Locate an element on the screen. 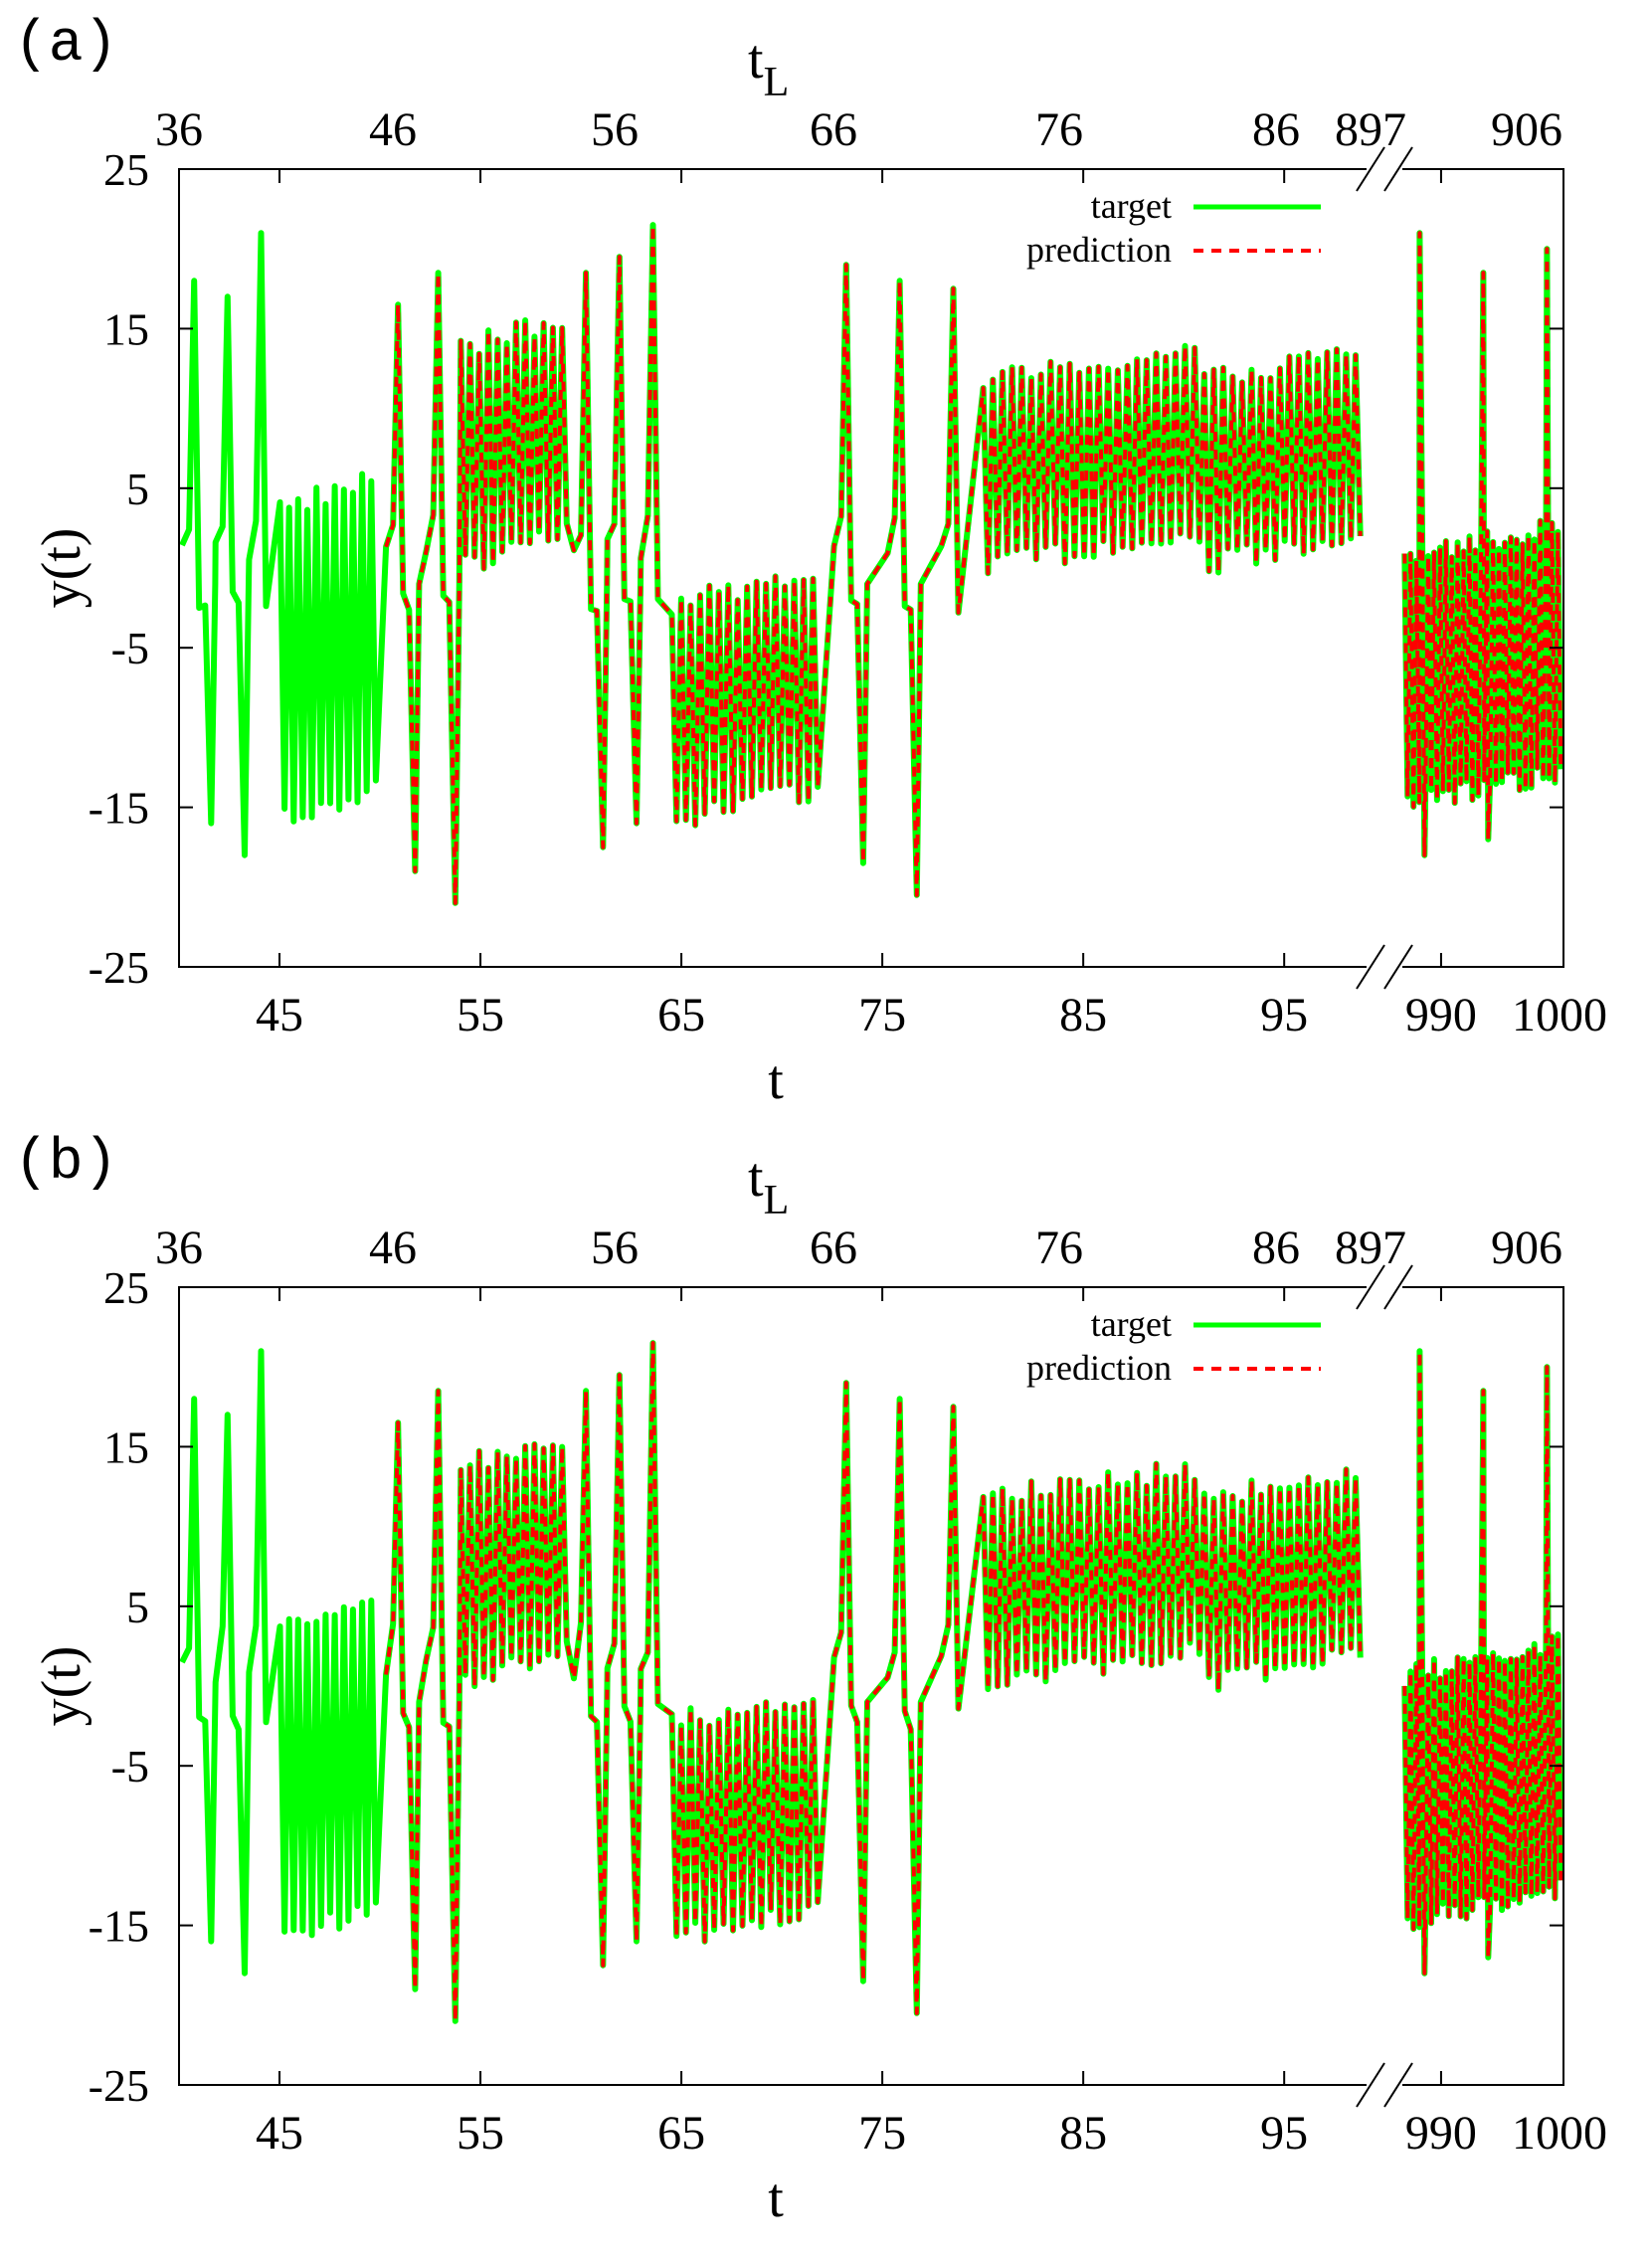  panel-label: (b) is located at coordinates (65, 1163).